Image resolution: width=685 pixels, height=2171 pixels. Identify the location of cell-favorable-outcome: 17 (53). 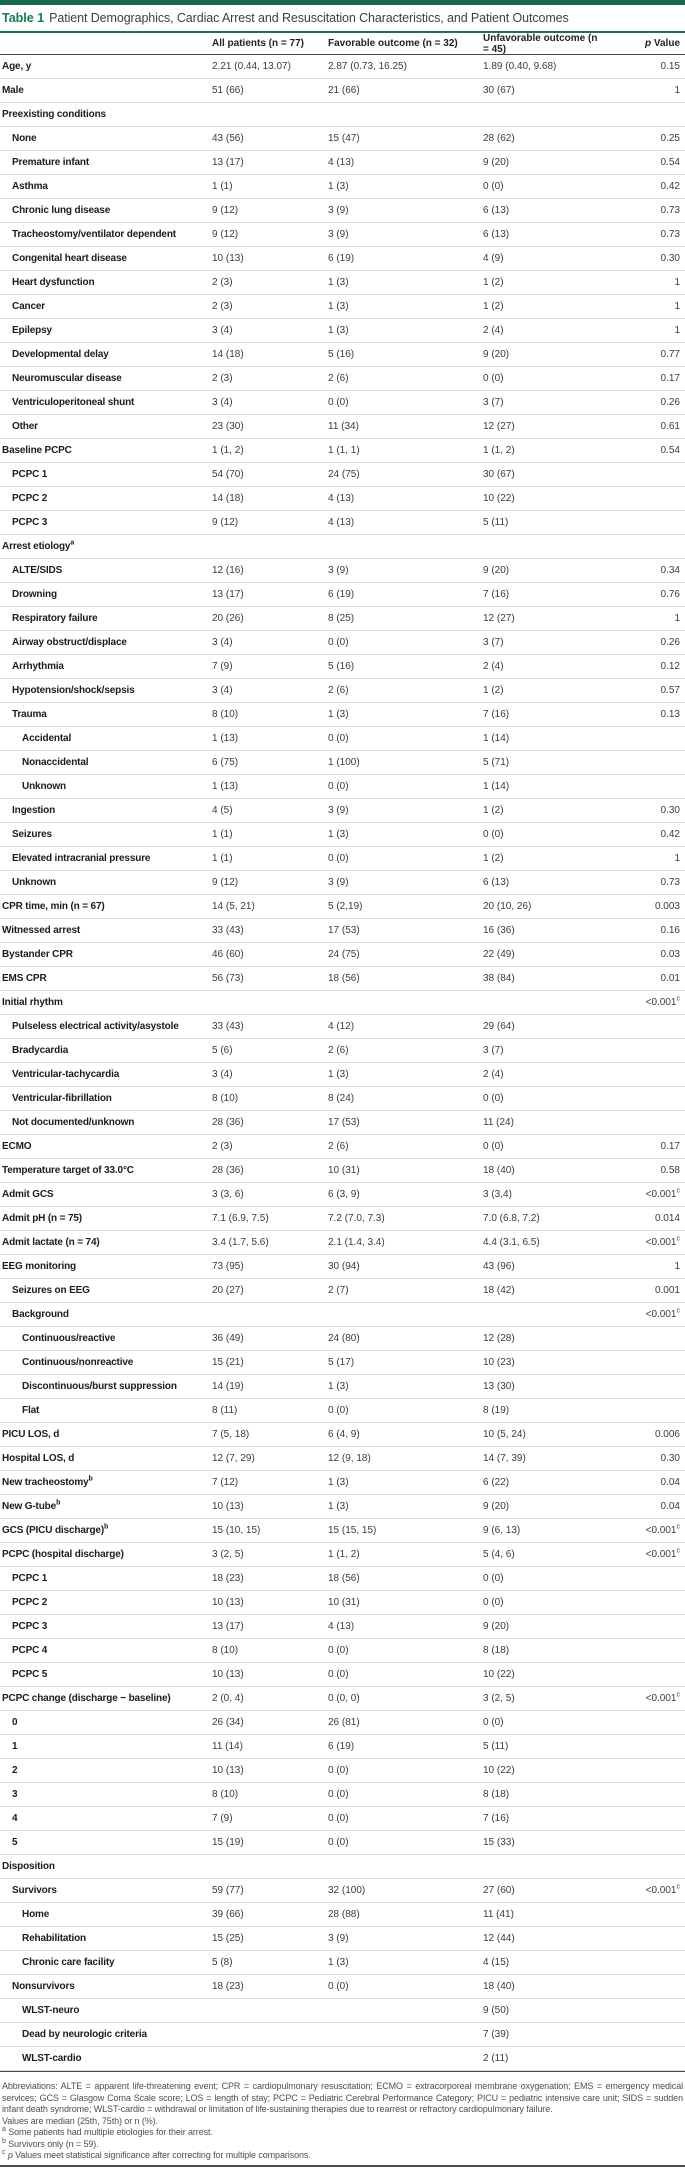
(344, 930).